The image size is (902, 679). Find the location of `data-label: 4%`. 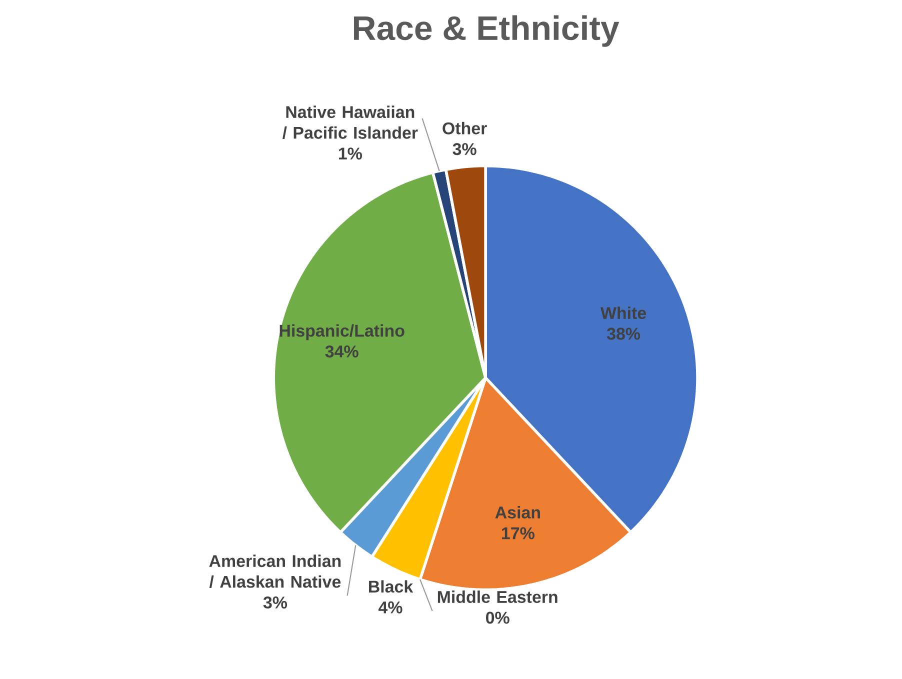

data-label: 4% is located at coordinates (390, 607).